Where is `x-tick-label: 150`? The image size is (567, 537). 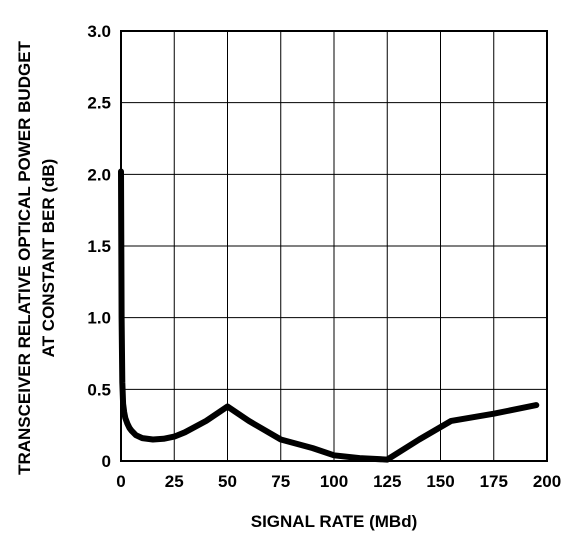
x-tick-label: 150 is located at coordinates (440, 481).